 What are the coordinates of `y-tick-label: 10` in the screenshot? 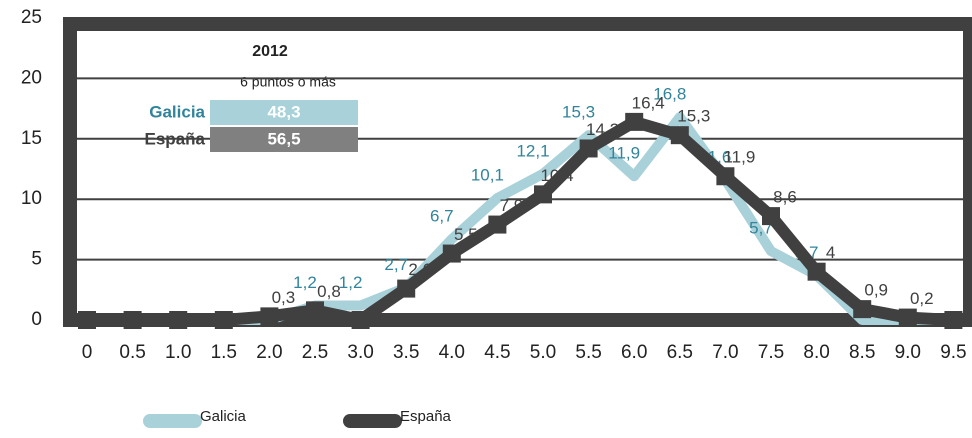 It's located at (31, 198).